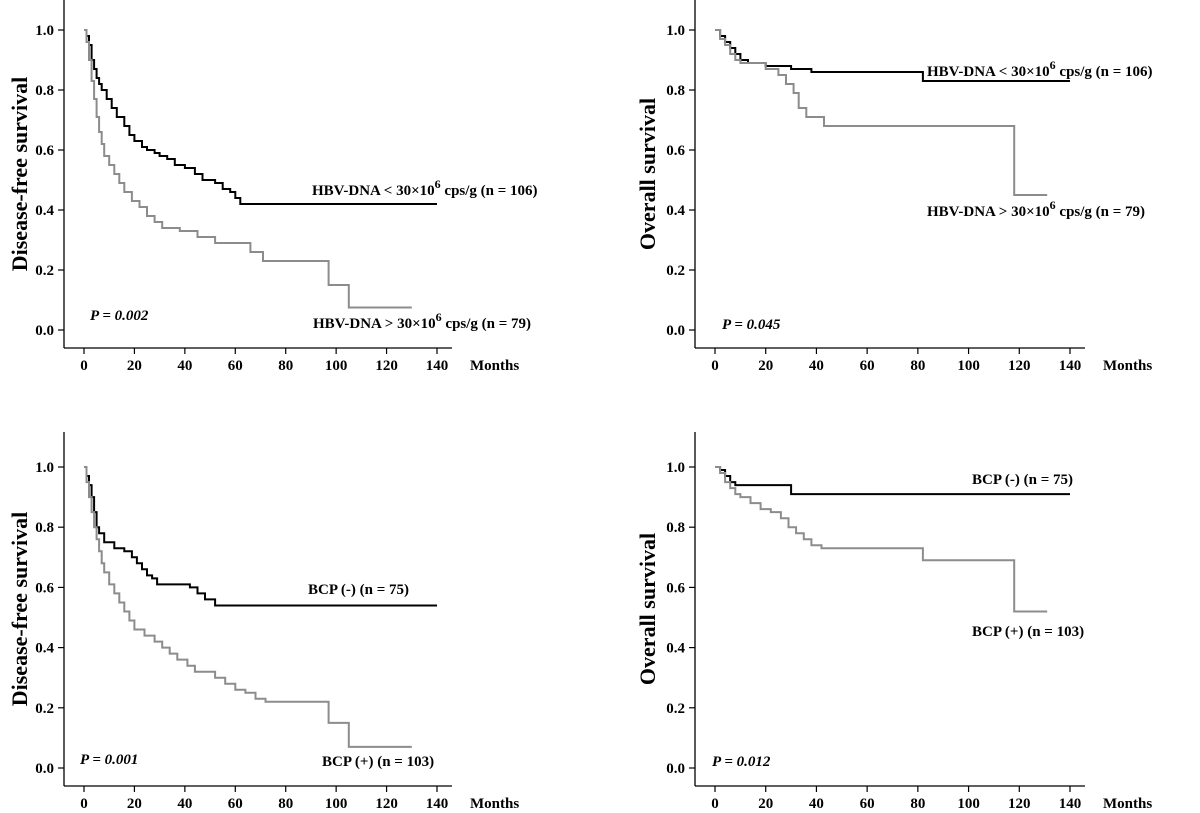 This screenshot has width=1200, height=813. What do you see at coordinates (109, 760) in the screenshot?
I see `p-value-label: P = 0.001` at bounding box center [109, 760].